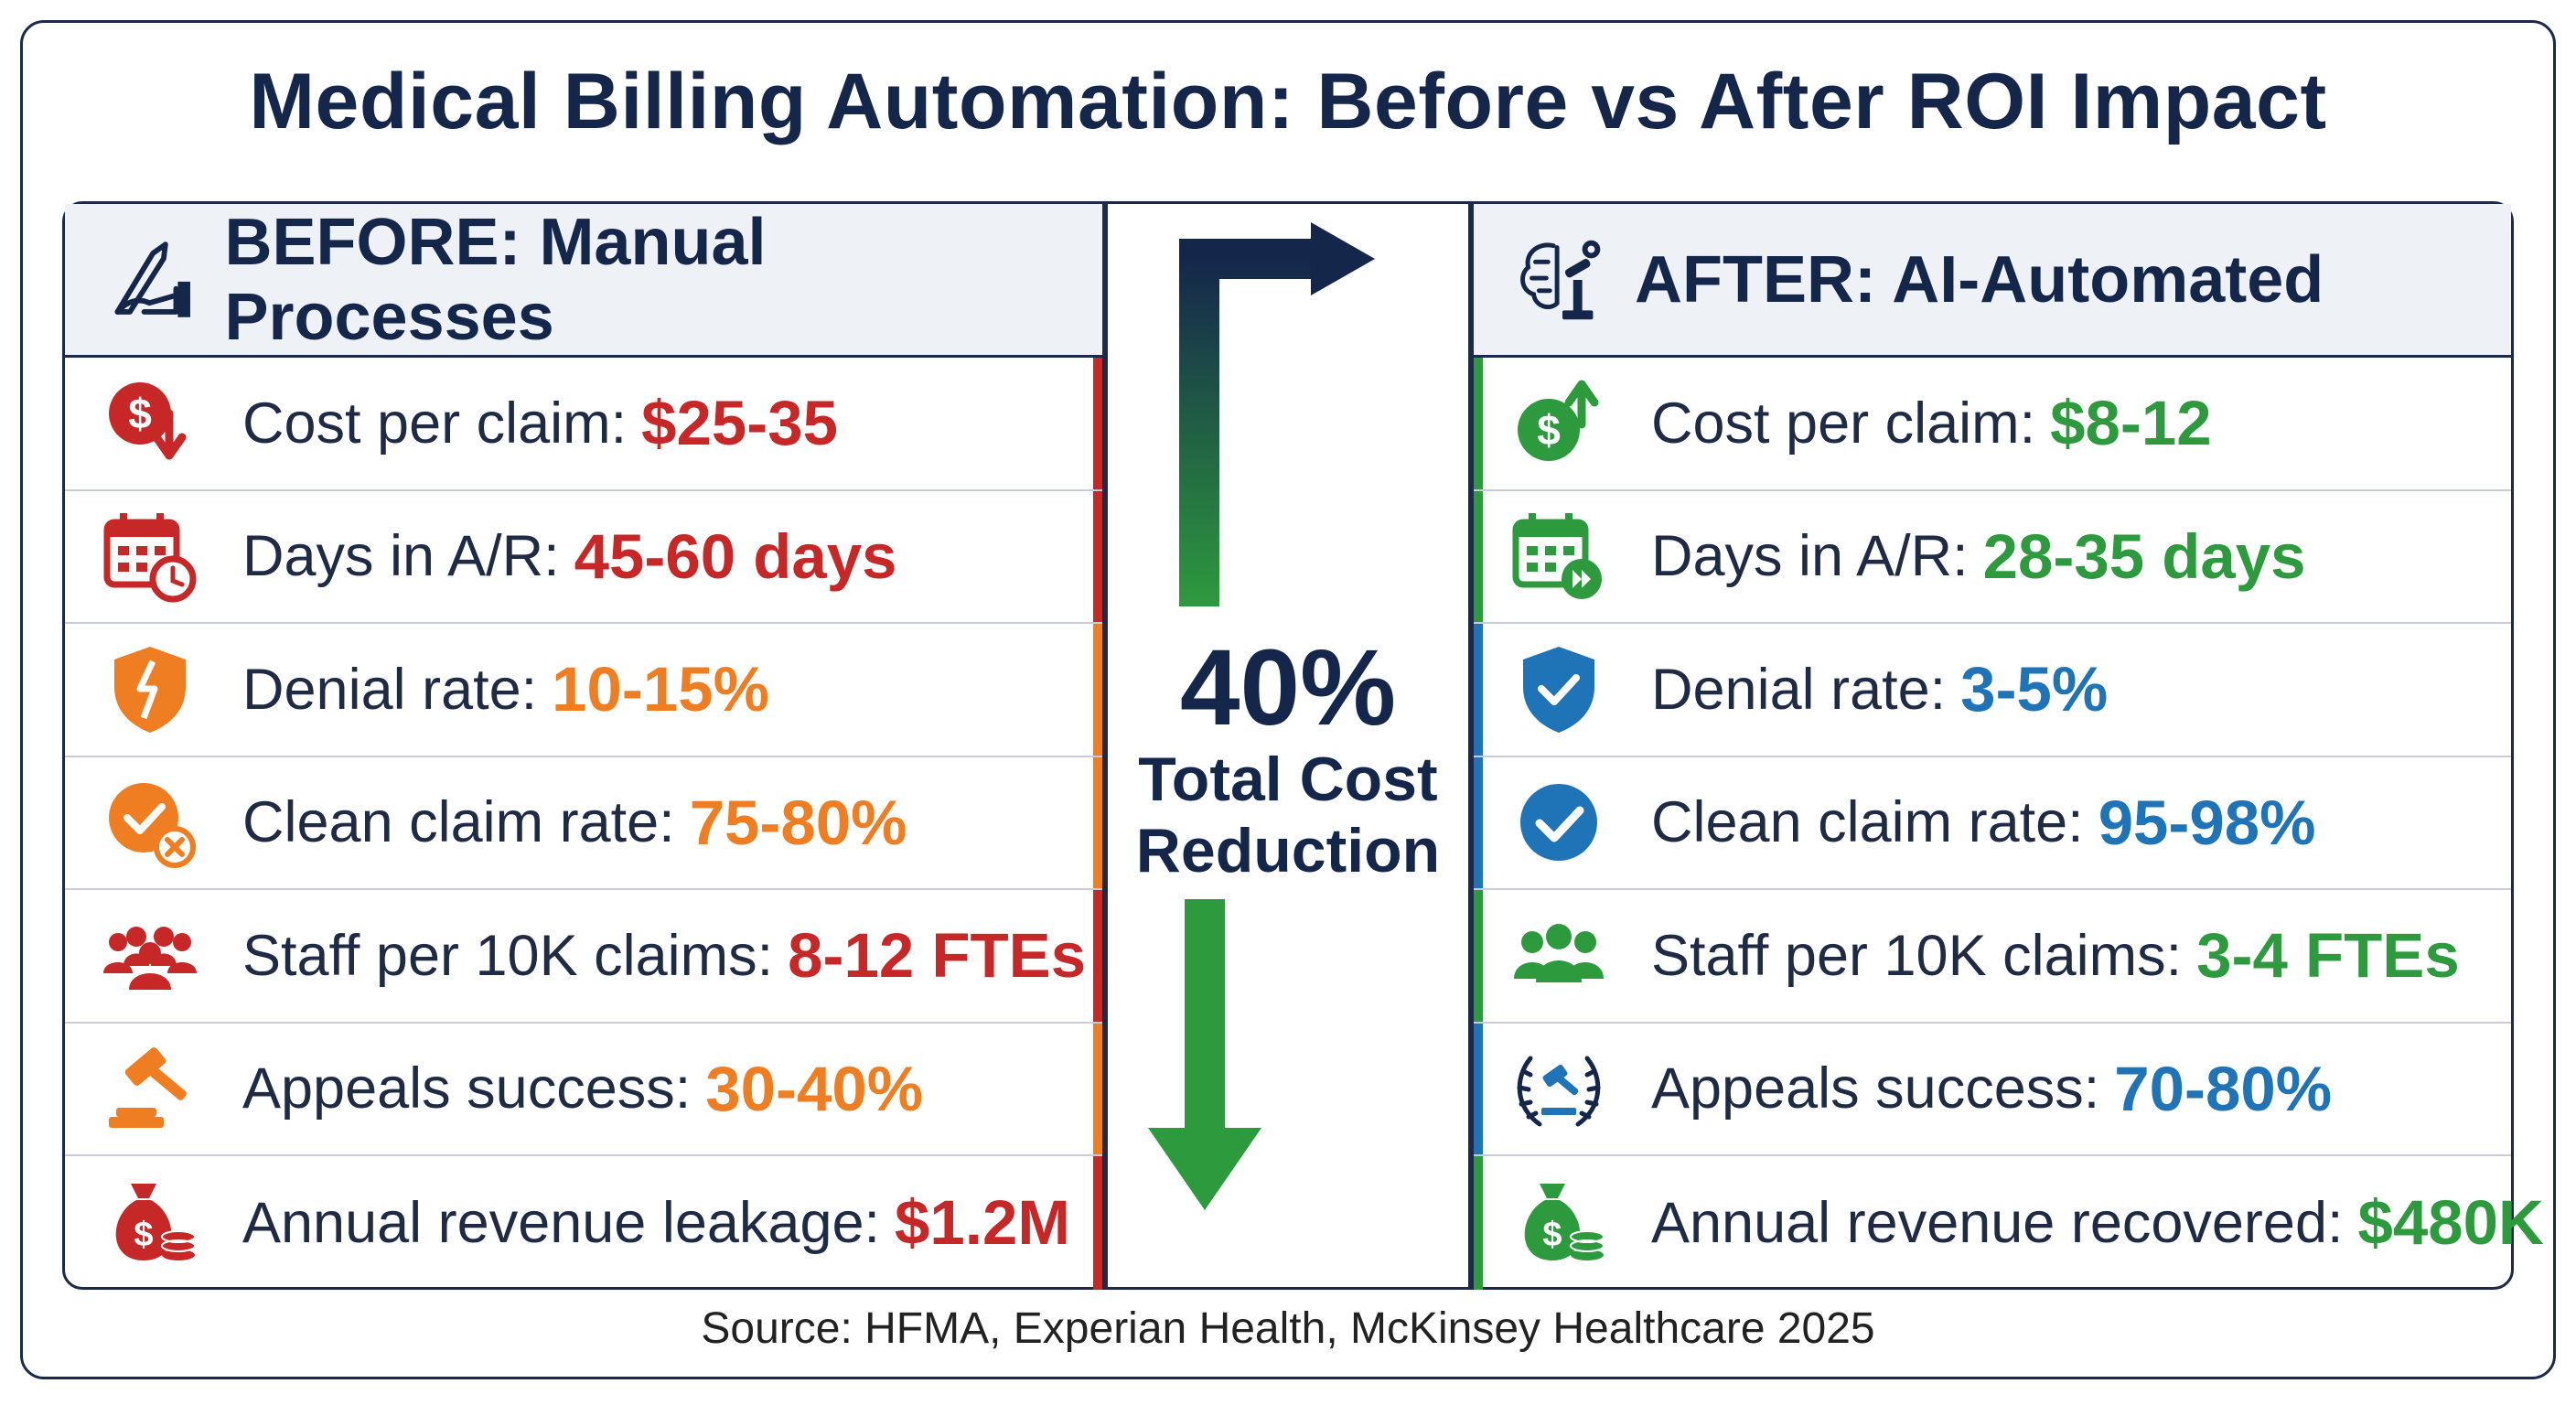  Describe the element at coordinates (1097, 1223) in the screenshot. I see `before-leakage-accent-bar` at that location.